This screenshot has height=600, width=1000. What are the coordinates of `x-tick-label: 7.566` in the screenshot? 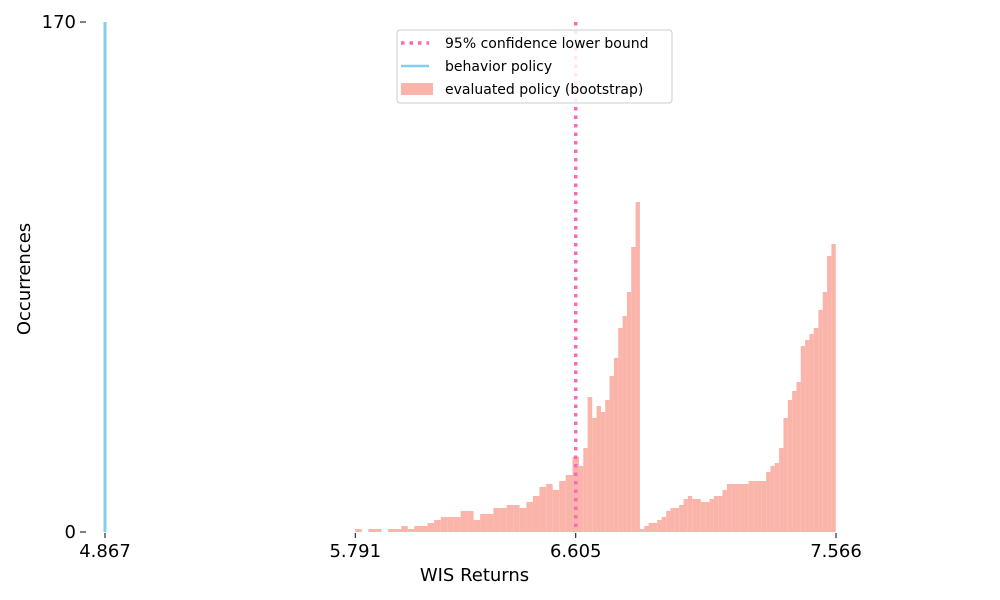 It's located at (836, 551).